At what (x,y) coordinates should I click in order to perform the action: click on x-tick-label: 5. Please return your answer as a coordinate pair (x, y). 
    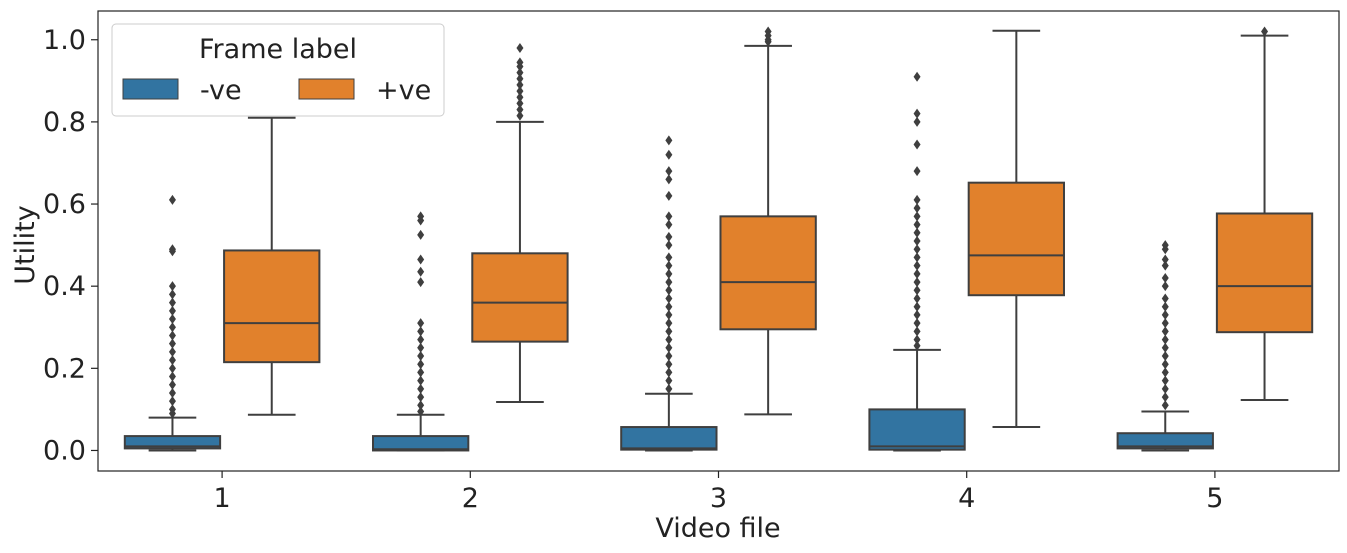
    Looking at the image, I should click on (1214, 498).